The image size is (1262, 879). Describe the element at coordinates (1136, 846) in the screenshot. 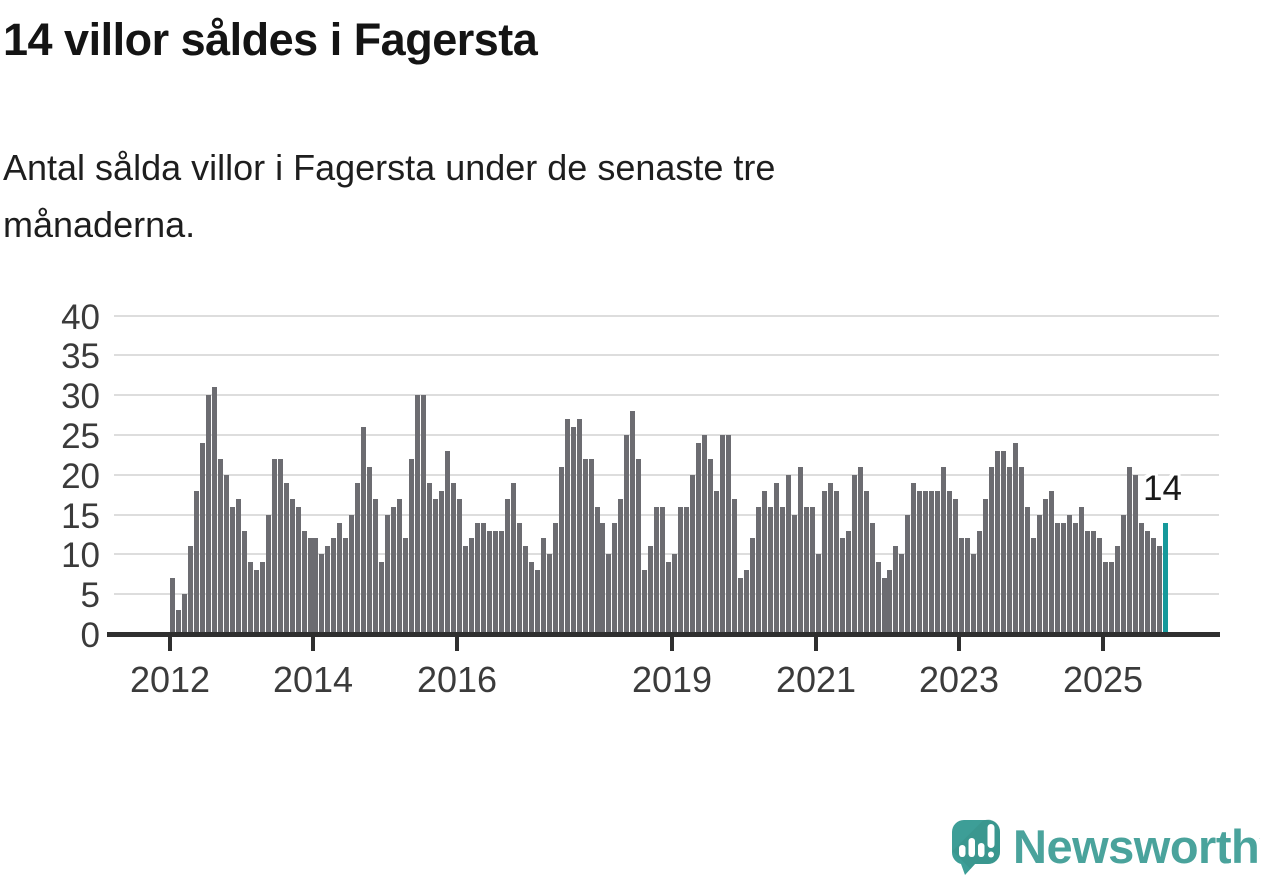

I see `newsworthy-wordmark: Newsworthy` at that location.